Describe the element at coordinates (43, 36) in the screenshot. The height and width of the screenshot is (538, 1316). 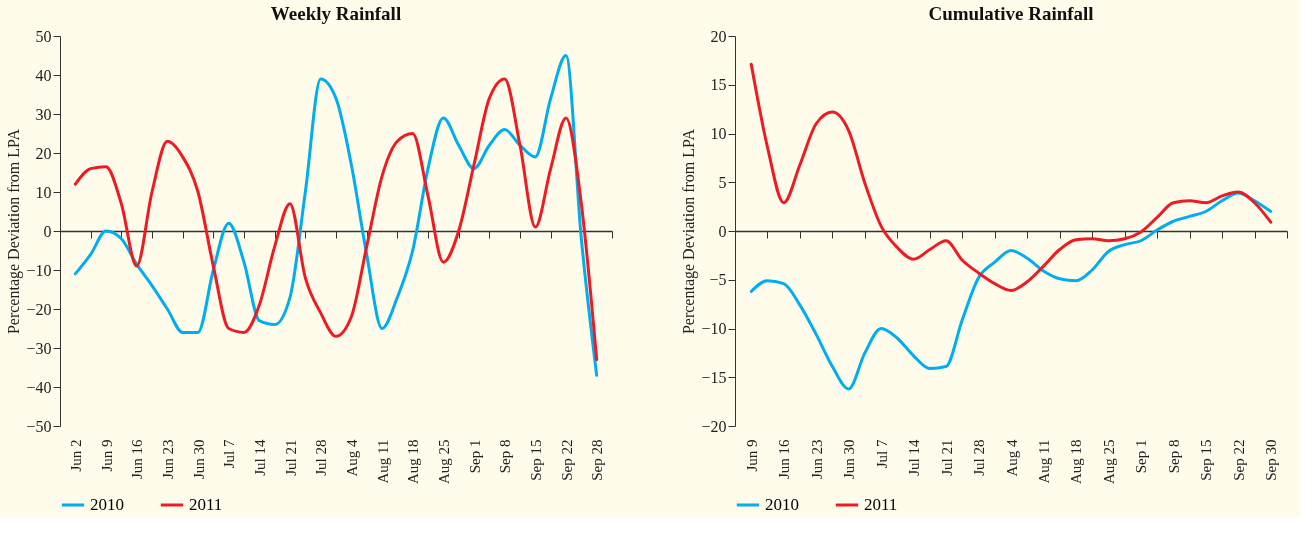
I see `y-tick-label: 50` at that location.